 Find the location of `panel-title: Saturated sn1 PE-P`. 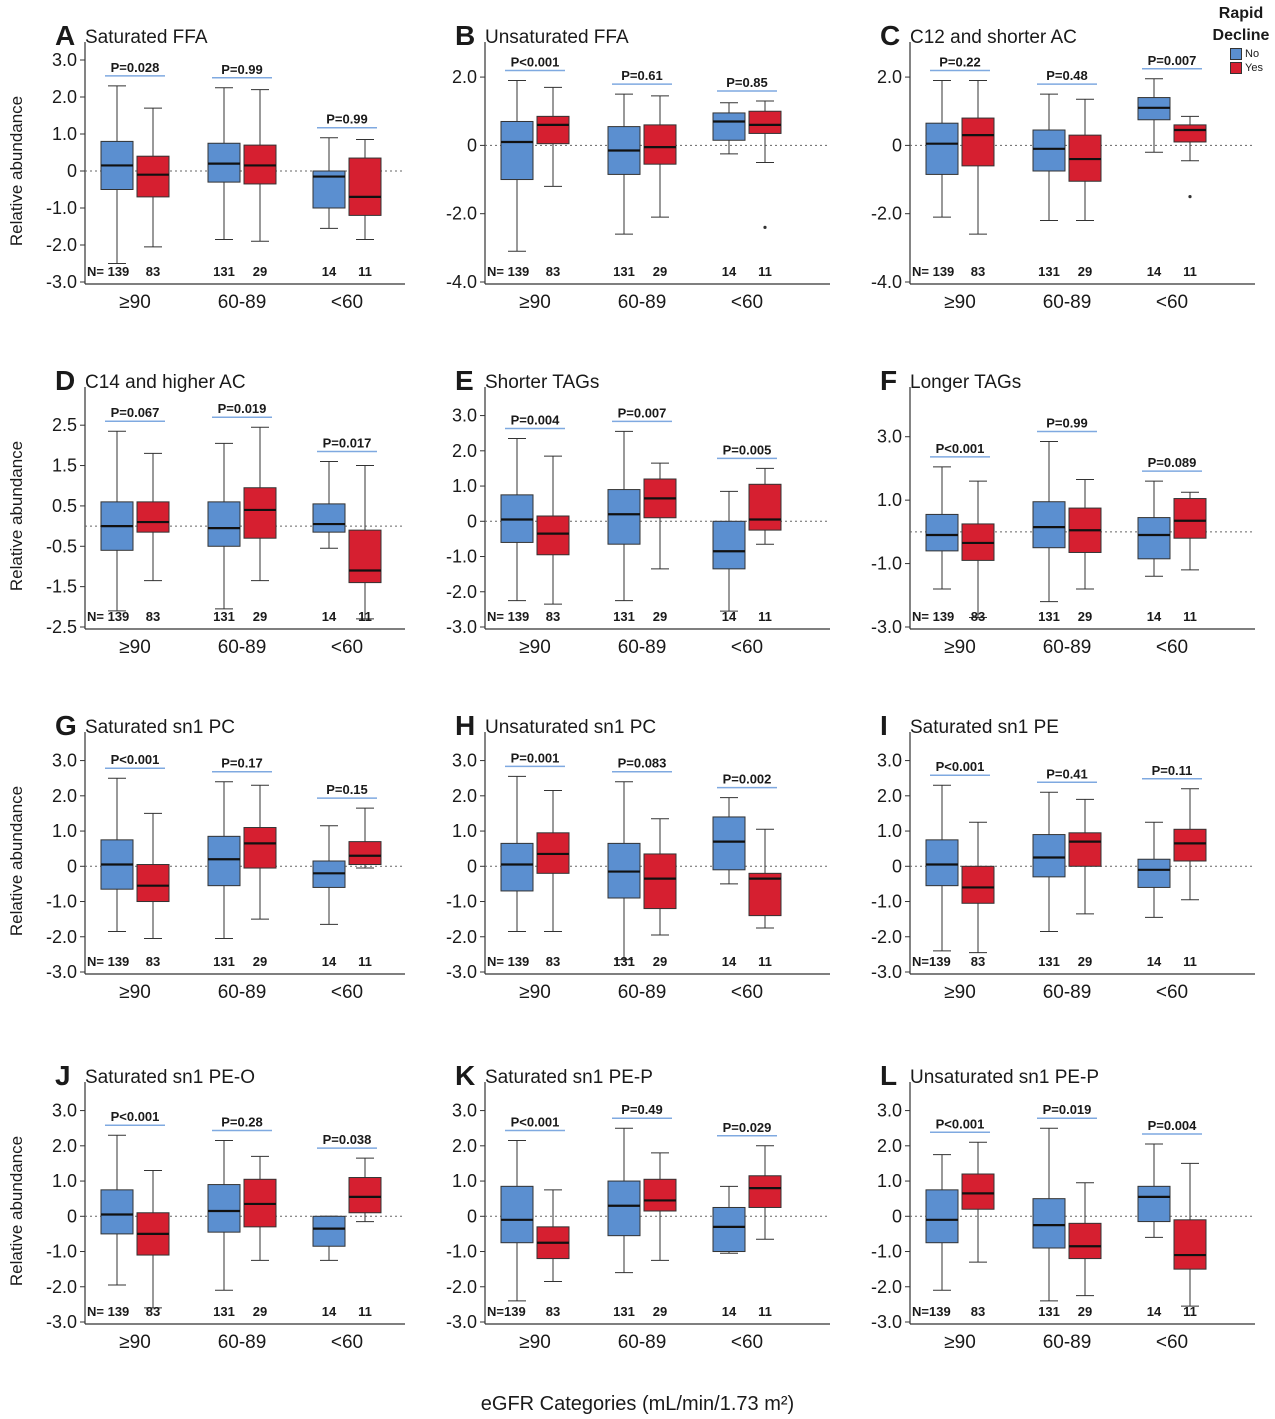

panel-title: Saturated sn1 PE-P is located at coordinates (569, 1077).